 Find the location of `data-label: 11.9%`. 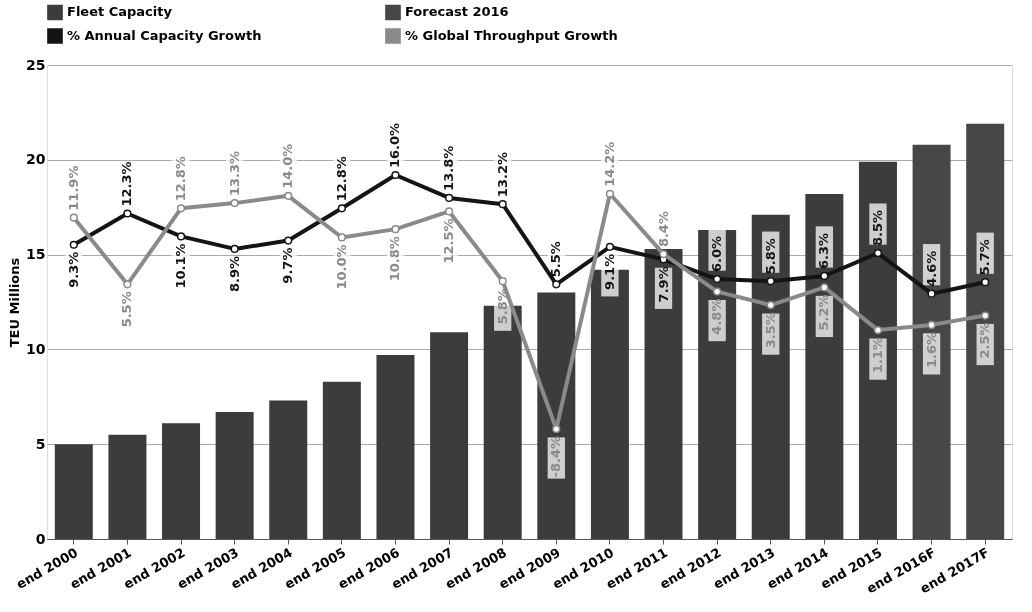

data-label: 11.9% is located at coordinates (73, 188).